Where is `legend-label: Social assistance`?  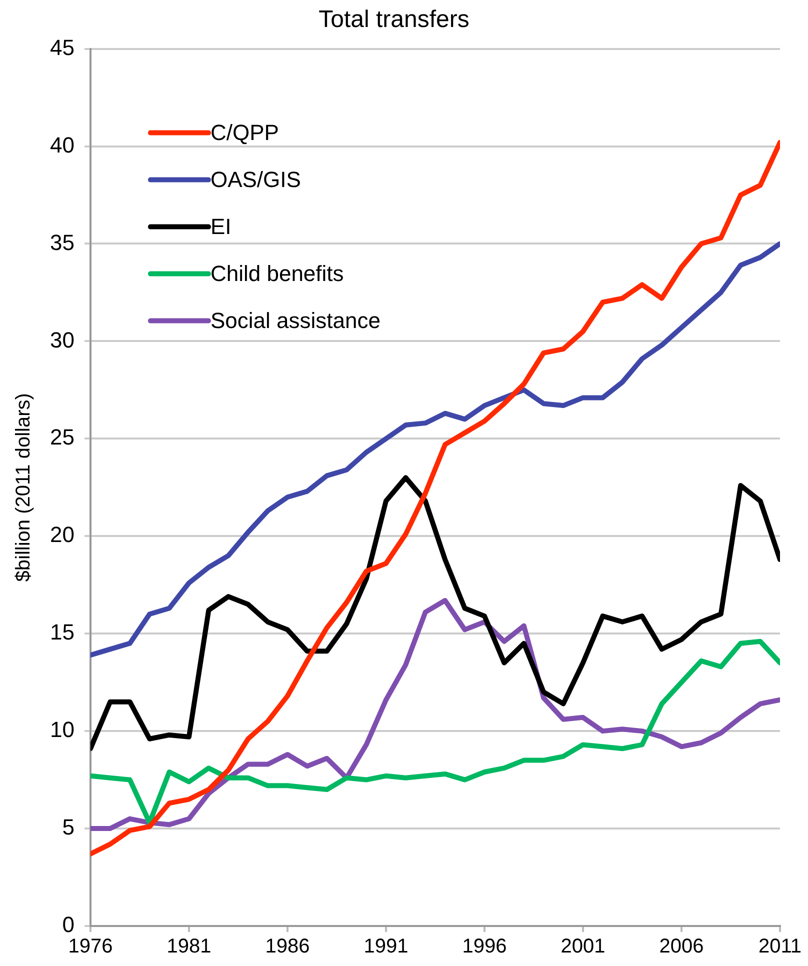 legend-label: Social assistance is located at coordinates (295, 320).